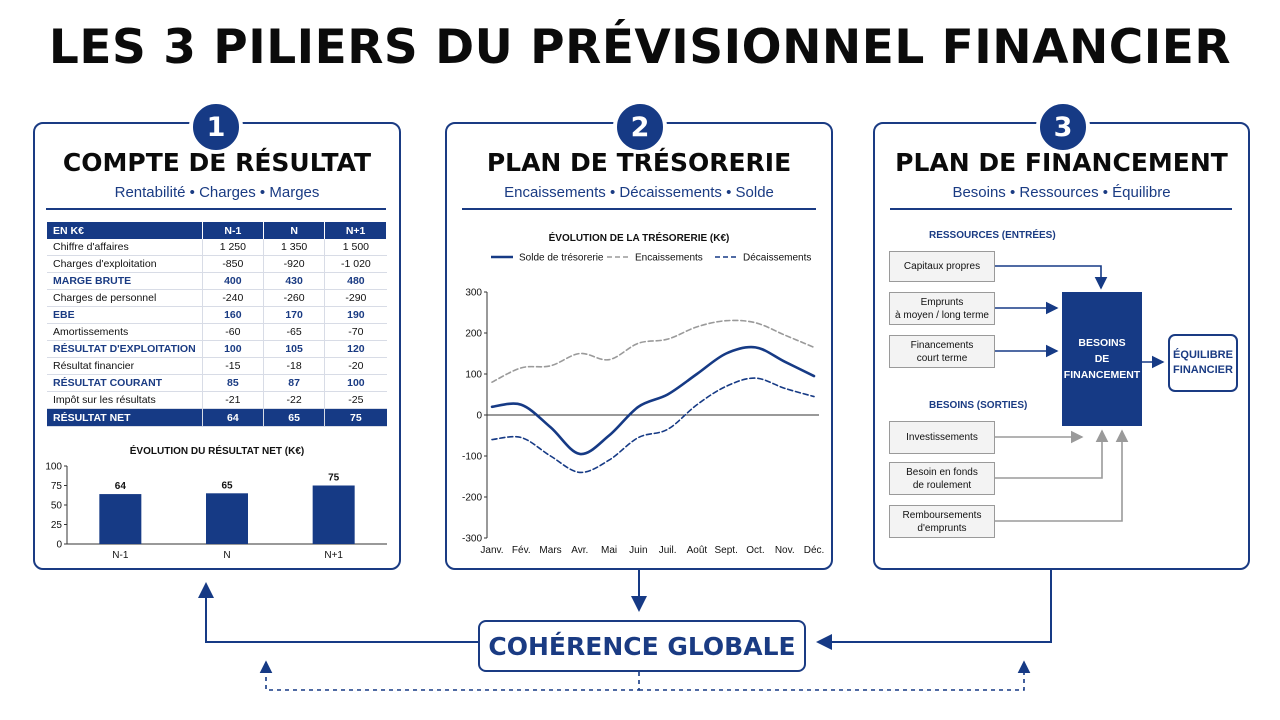  What do you see at coordinates (1061, 192) in the screenshot?
I see `pillar-subtitle: Besoins • Ressources • Équilibre` at bounding box center [1061, 192].